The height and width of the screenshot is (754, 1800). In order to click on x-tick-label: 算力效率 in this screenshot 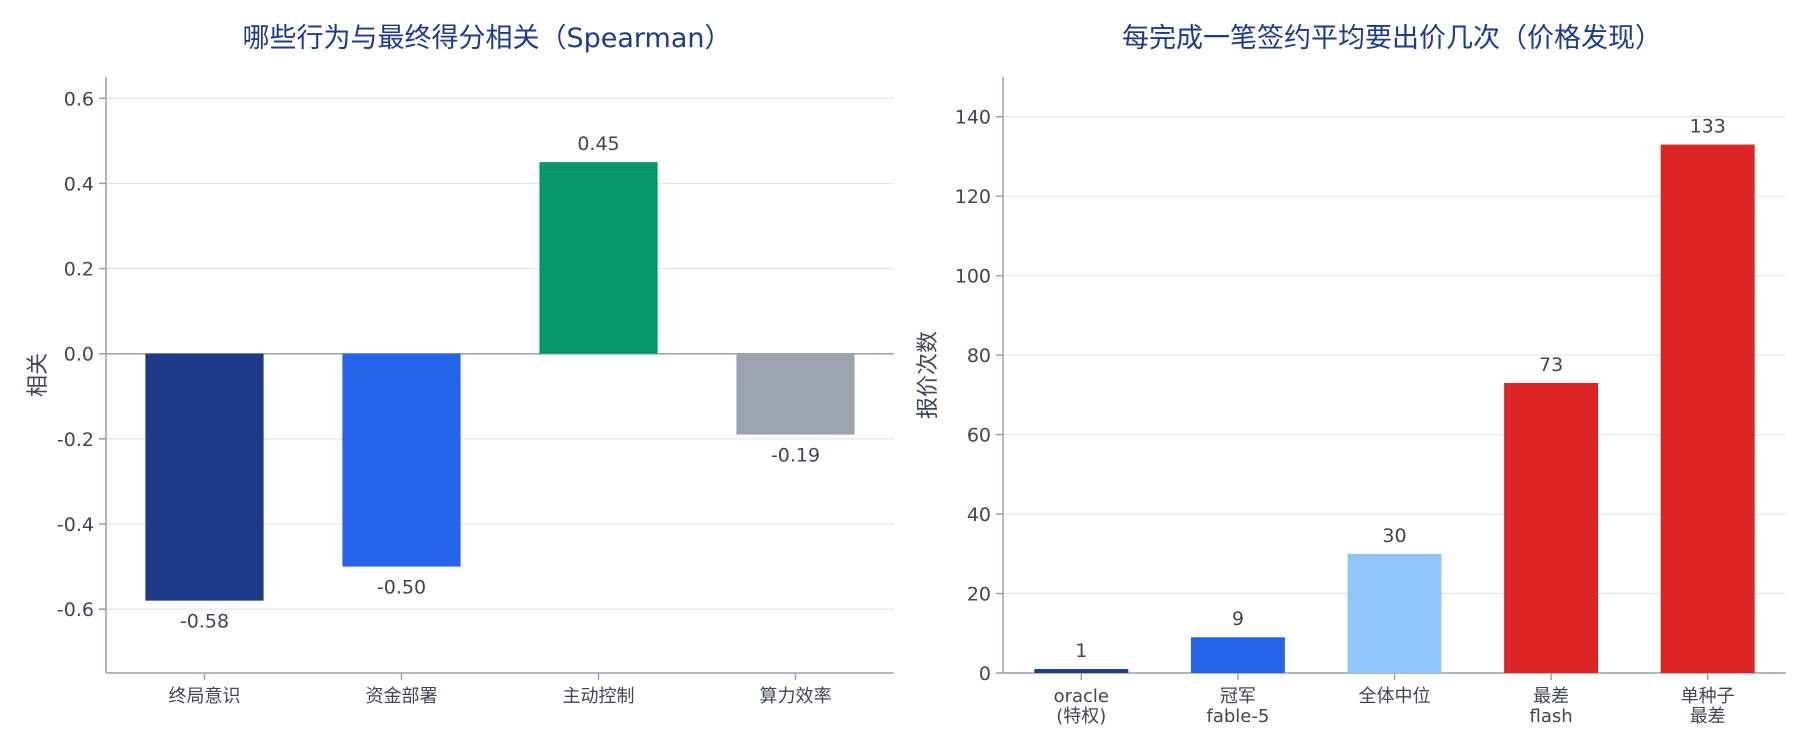, I will do `click(796, 696)`.